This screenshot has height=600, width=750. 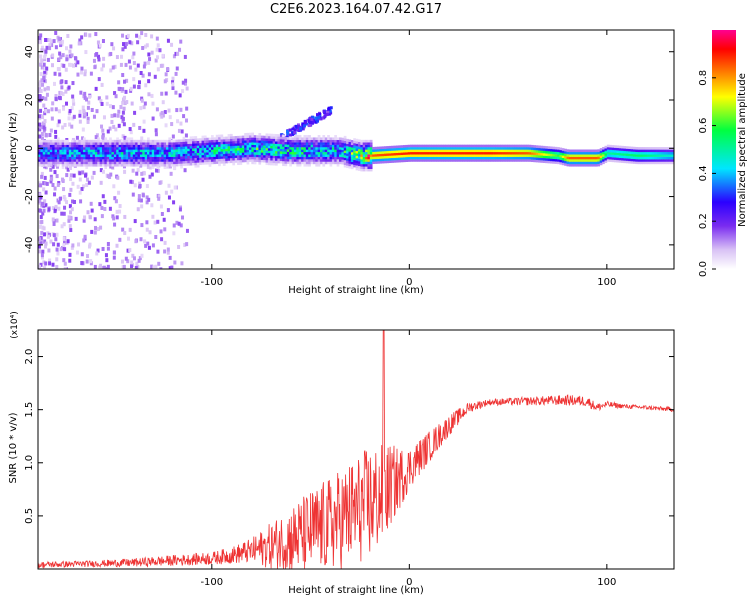 I want to click on colorbar-gradient, so click(x=724, y=149).